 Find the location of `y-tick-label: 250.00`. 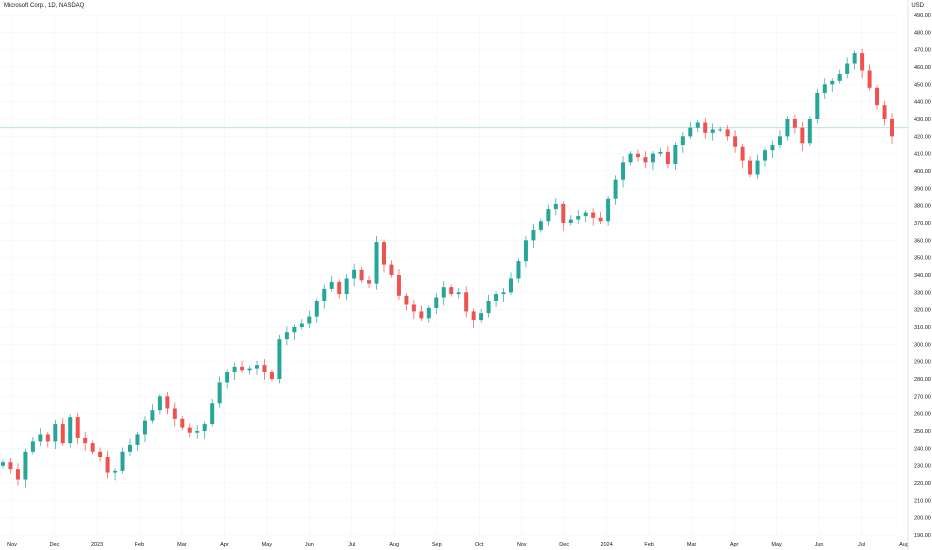

y-tick-label: 250.00 is located at coordinates (922, 432).